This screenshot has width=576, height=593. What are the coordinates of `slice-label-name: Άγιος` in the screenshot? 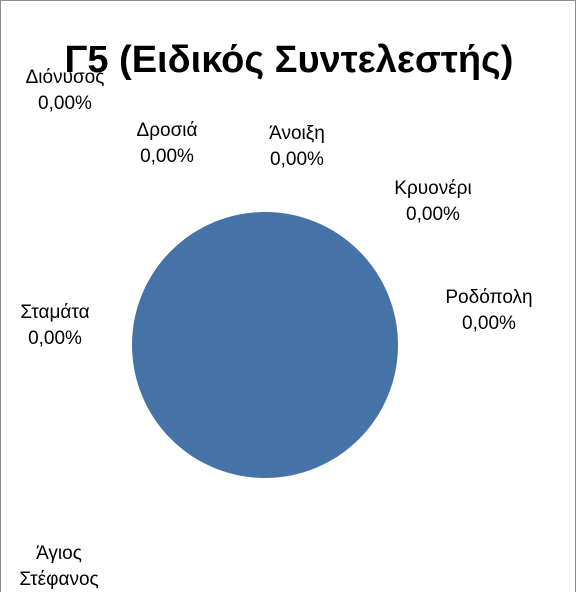 It's located at (59, 553).